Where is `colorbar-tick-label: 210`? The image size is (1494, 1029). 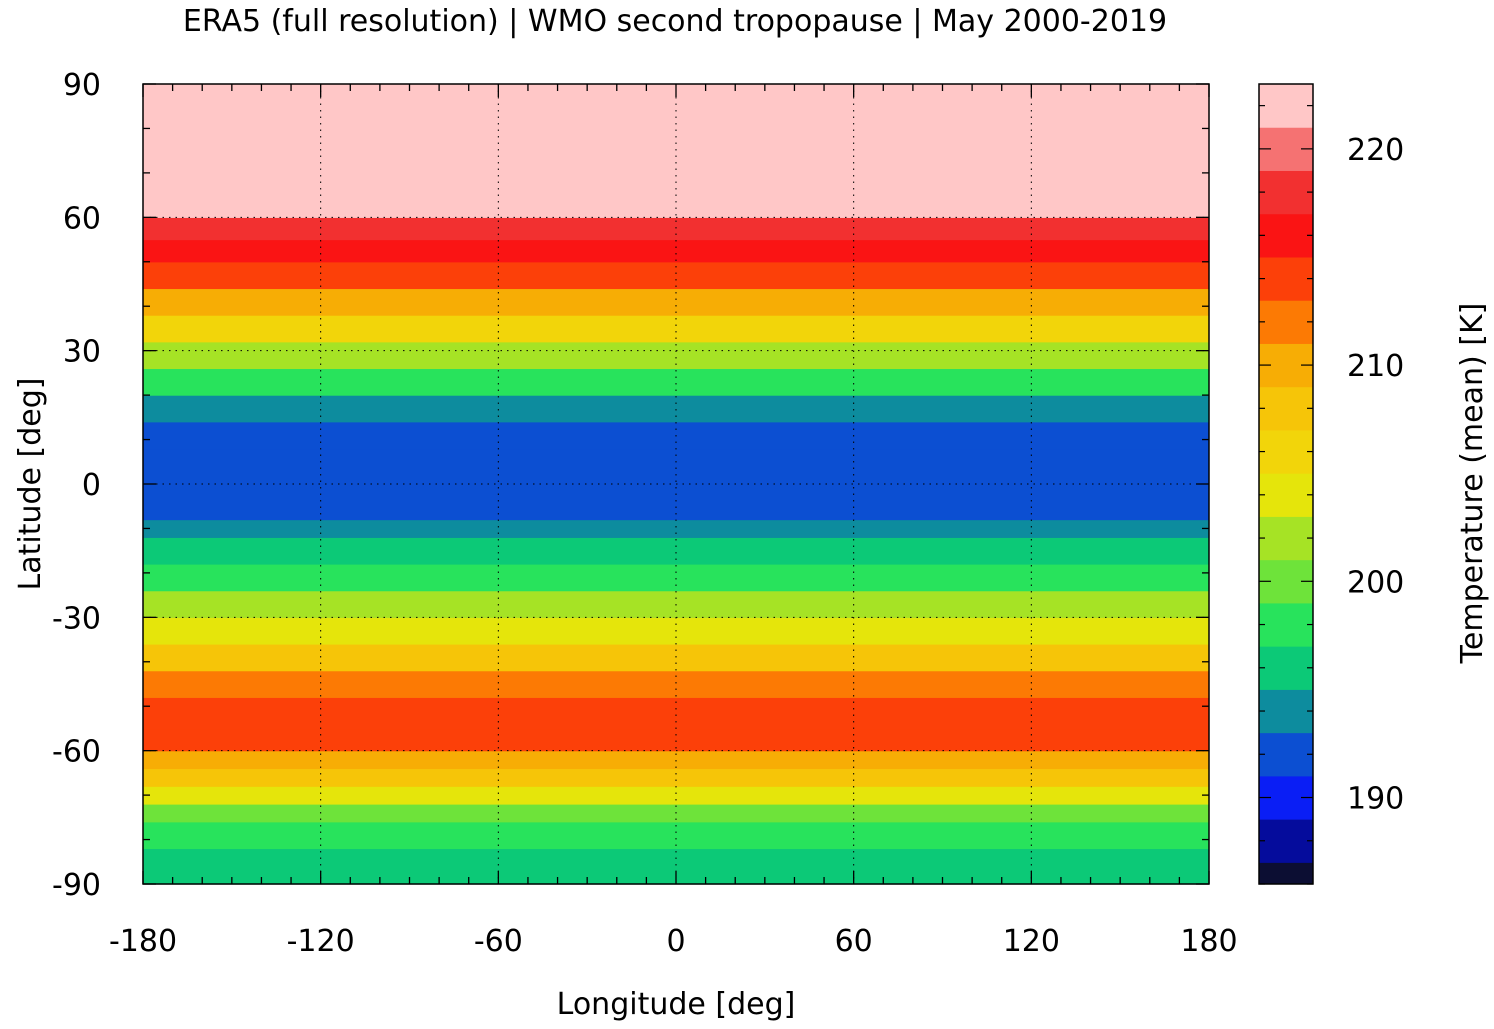 colorbar-tick-label: 210 is located at coordinates (1375, 366).